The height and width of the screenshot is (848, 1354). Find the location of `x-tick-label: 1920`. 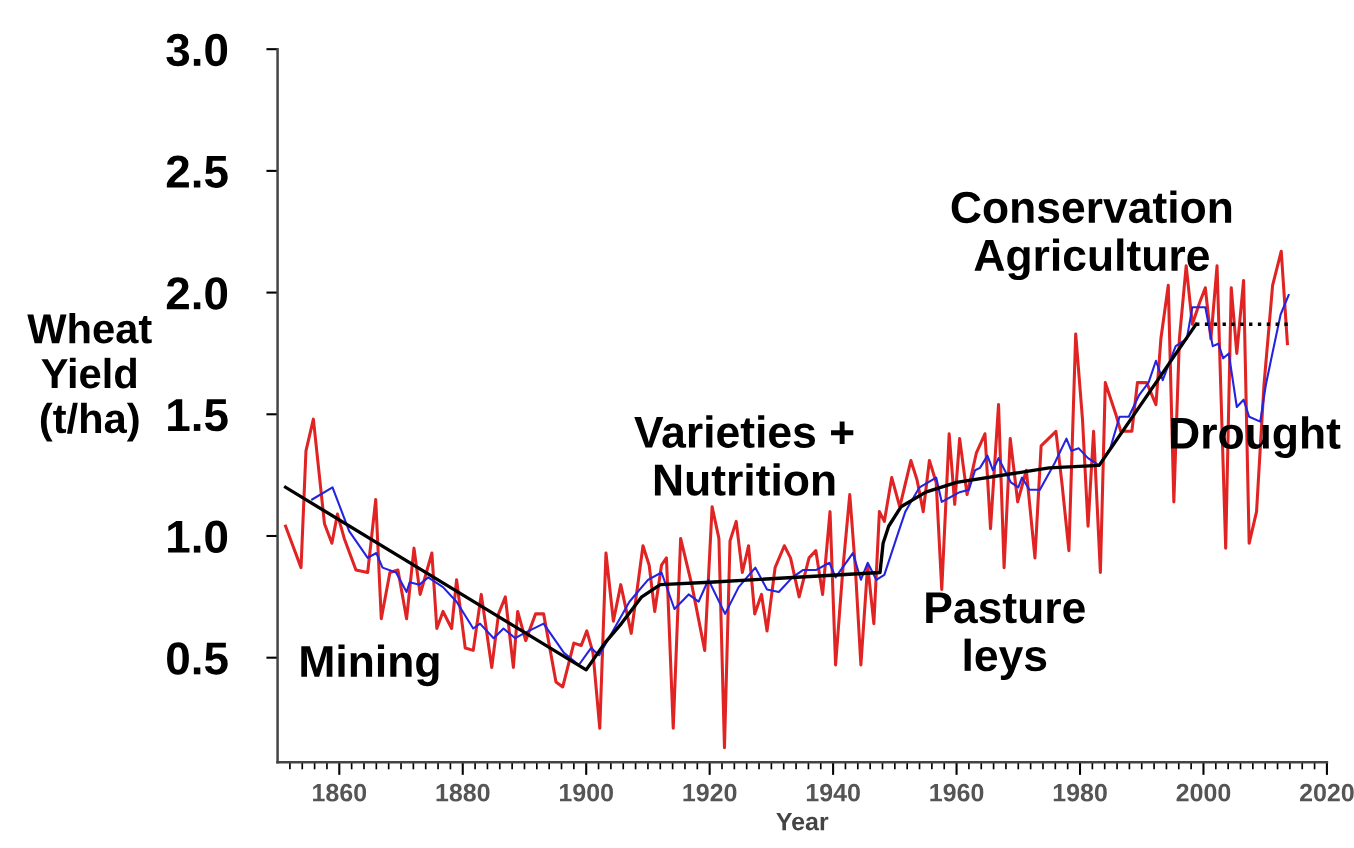

x-tick-label: 1920 is located at coordinates (710, 792).